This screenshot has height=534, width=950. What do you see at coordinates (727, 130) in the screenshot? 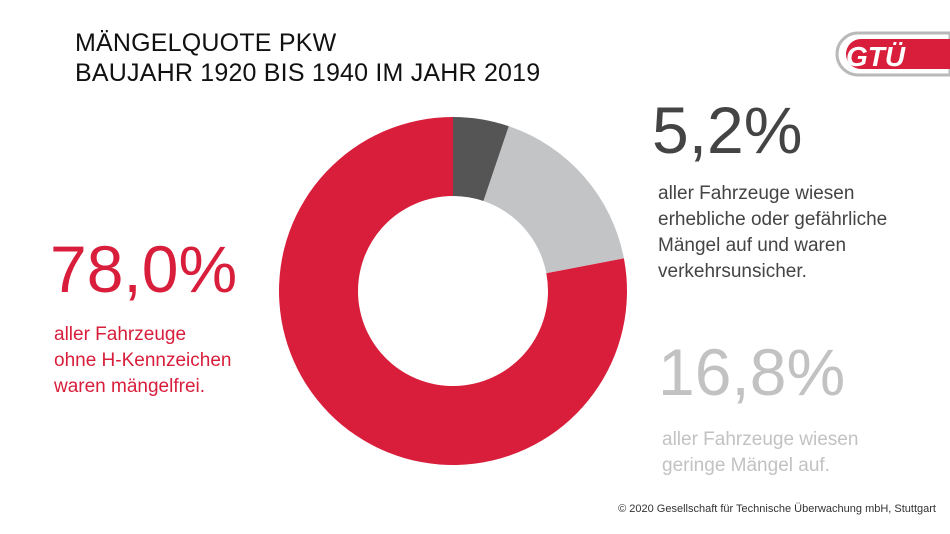
I see `dark-percentage: 5,2%` at bounding box center [727, 130].